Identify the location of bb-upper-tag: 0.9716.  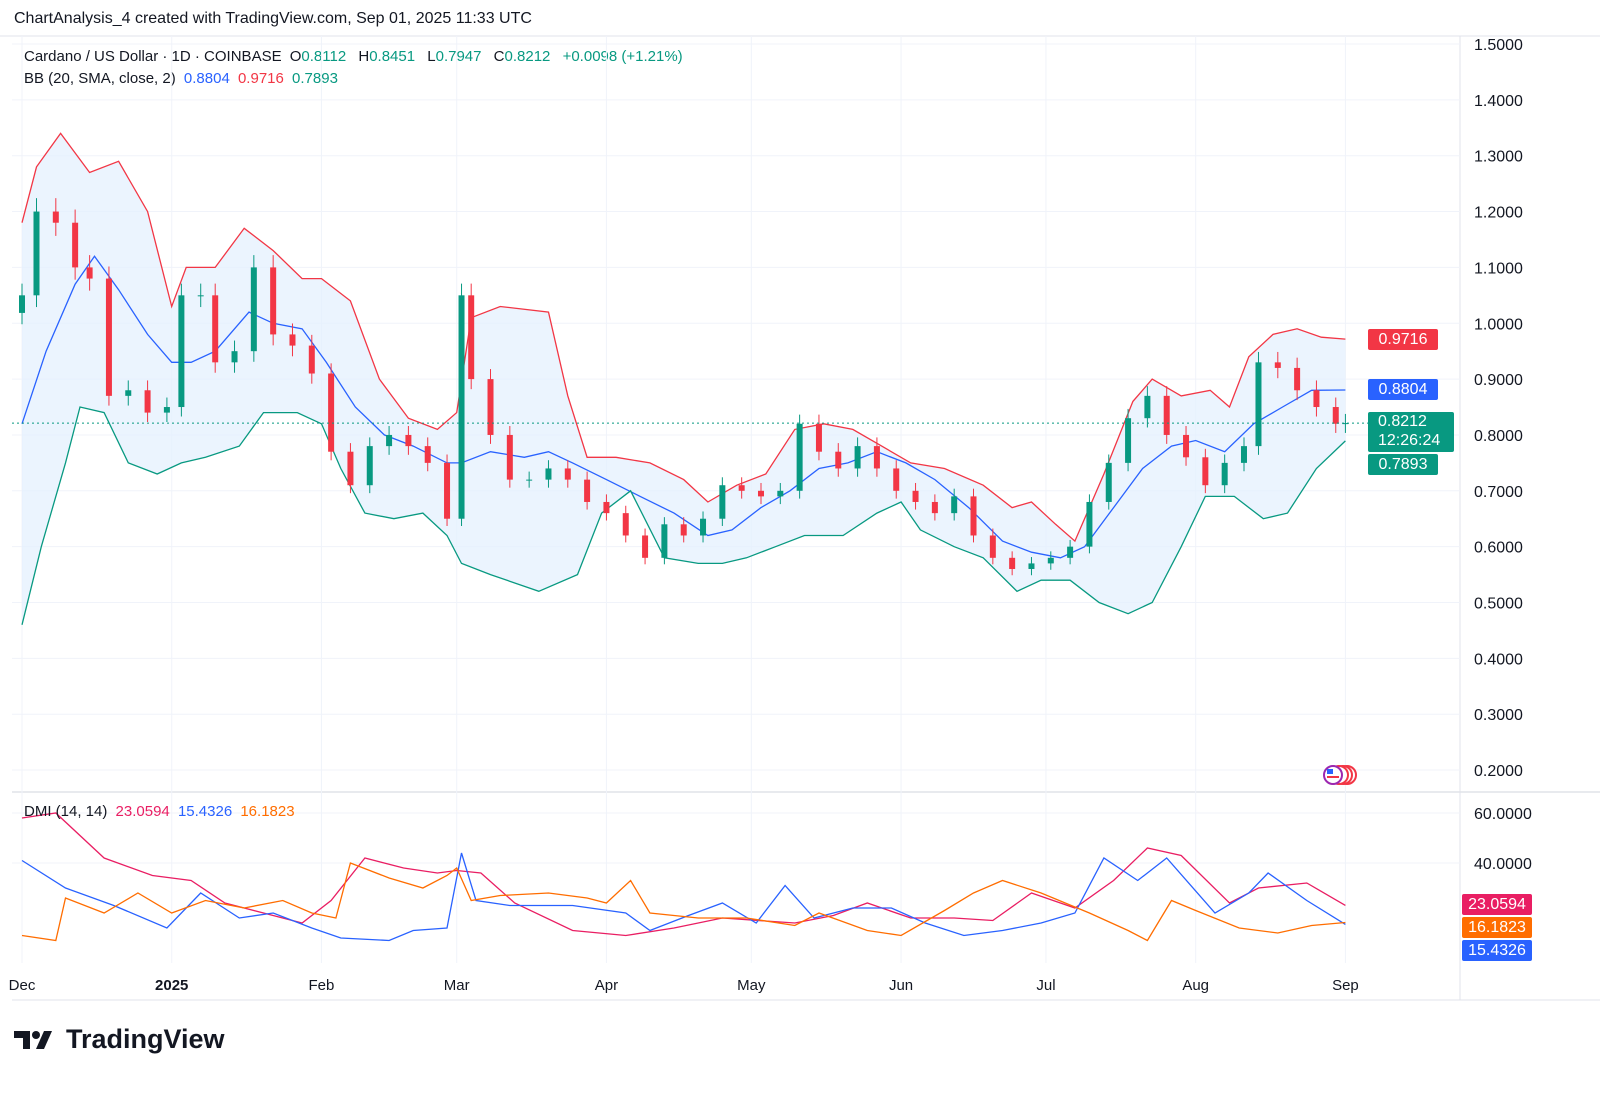
(1403, 339).